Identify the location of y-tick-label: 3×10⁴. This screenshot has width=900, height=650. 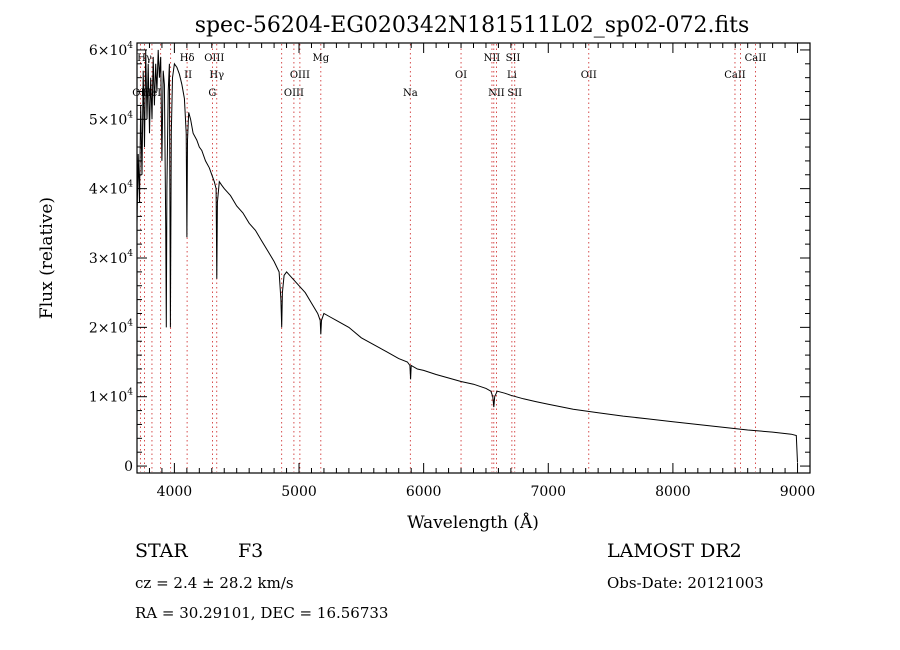
(111, 258).